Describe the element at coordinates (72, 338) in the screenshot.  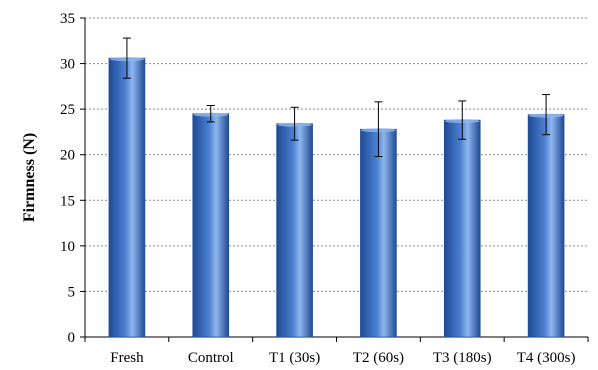
I see `y-tick-label: 0` at that location.